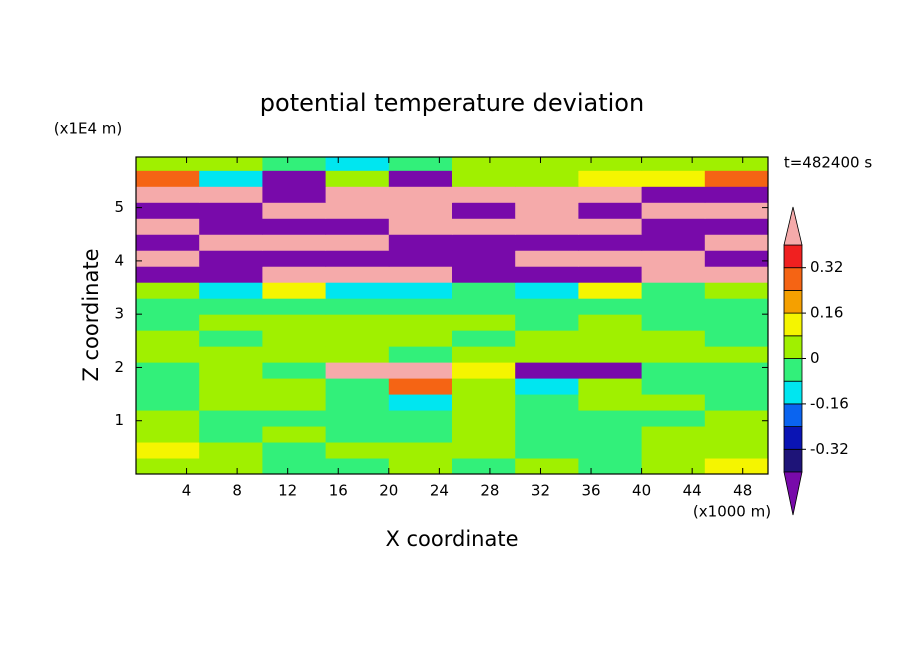 Image resolution: width=904 pixels, height=654 pixels. I want to click on x-tick-label: 40, so click(641, 491).